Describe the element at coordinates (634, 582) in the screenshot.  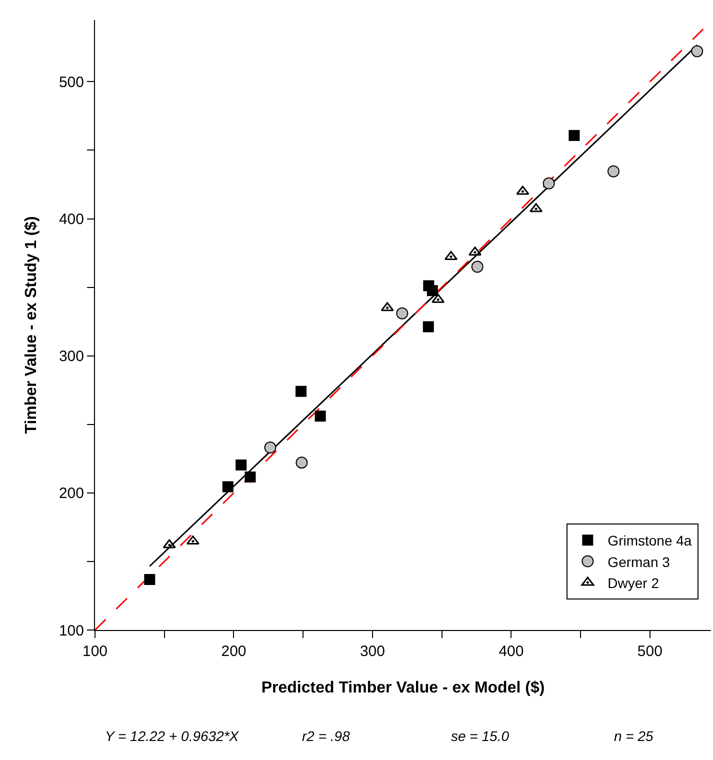
I see `legend-label: Dwyer 2` at that location.